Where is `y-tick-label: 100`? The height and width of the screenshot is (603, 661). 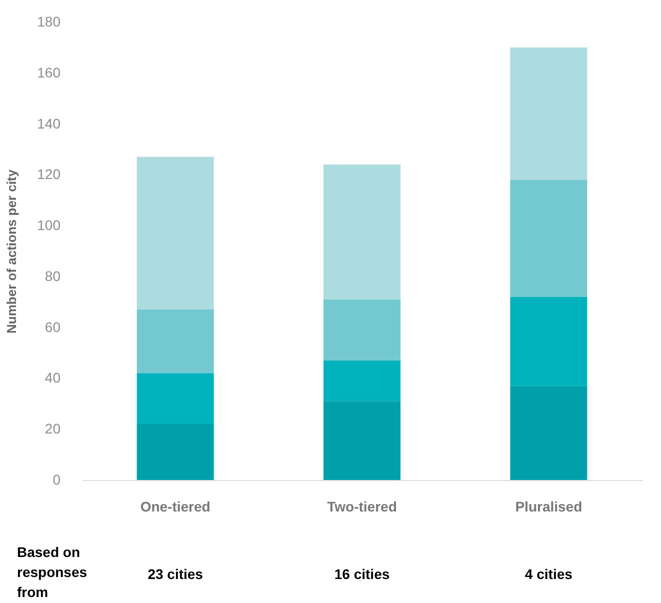 y-tick-label: 100 is located at coordinates (49, 225).